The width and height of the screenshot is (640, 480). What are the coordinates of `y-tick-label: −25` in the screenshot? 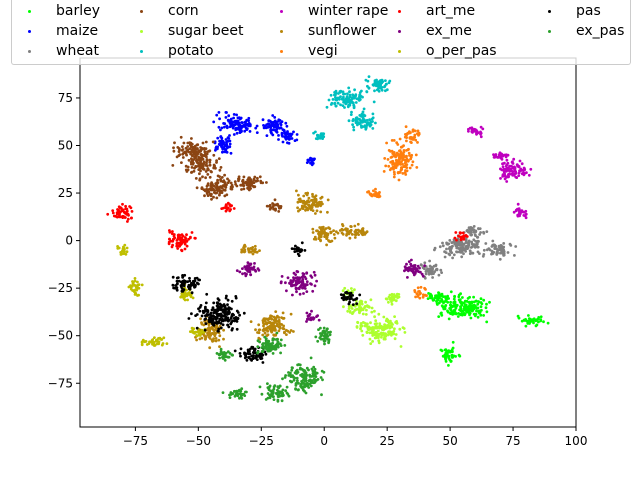 It's located at (60, 288).